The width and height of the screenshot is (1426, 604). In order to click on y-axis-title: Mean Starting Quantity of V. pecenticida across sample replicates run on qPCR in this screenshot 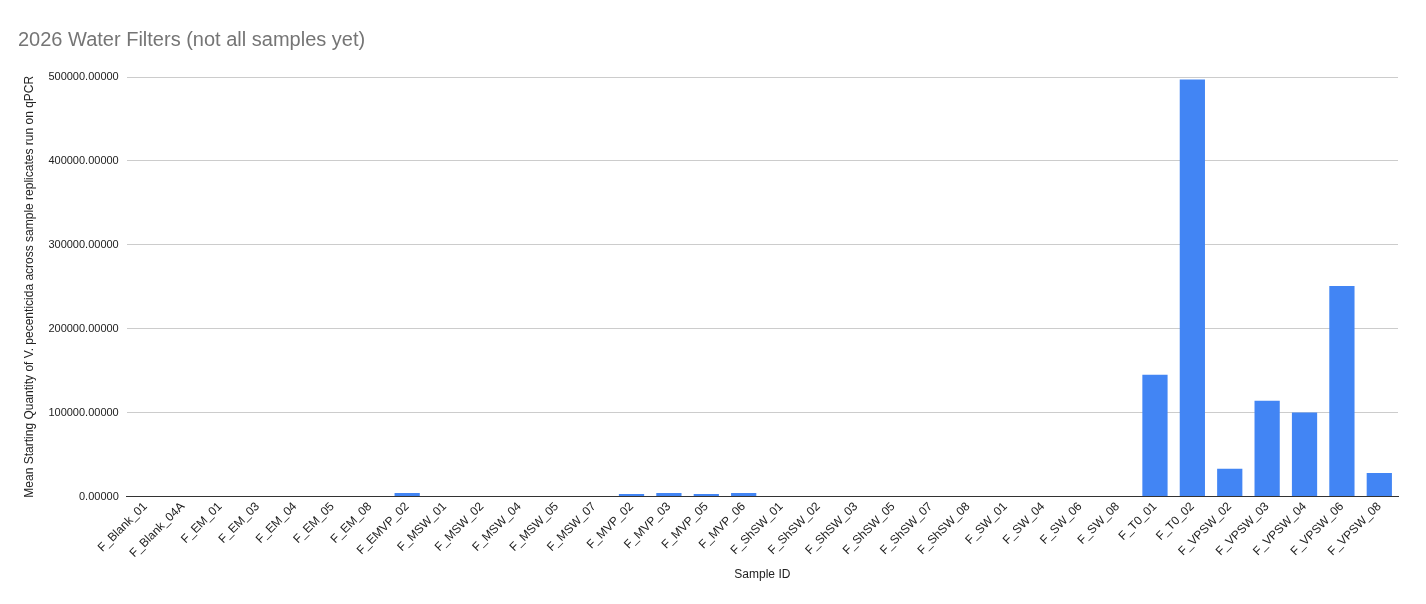, I will do `click(28, 286)`.